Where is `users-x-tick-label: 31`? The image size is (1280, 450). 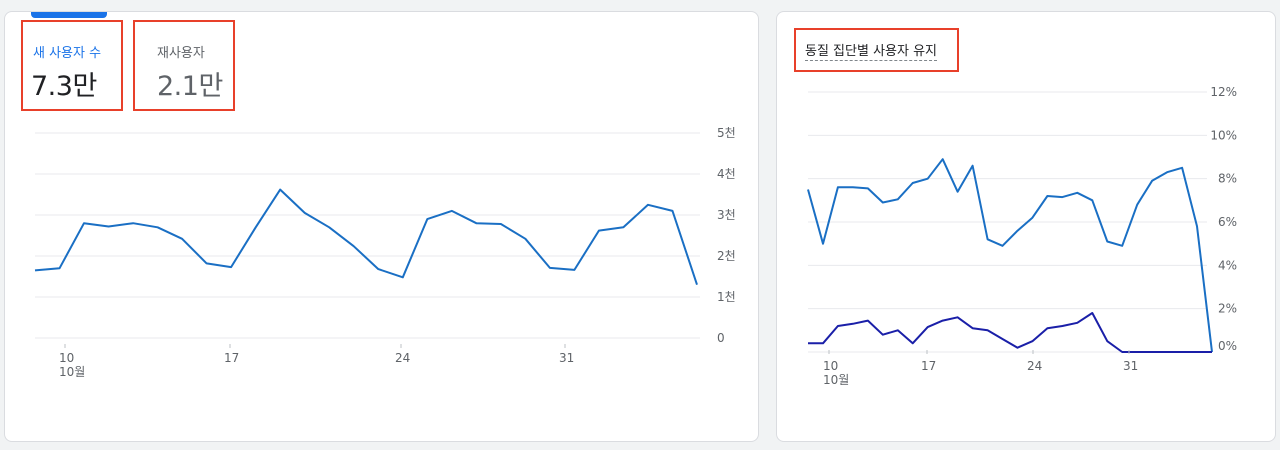
users-x-tick-label: 31 is located at coordinates (566, 358).